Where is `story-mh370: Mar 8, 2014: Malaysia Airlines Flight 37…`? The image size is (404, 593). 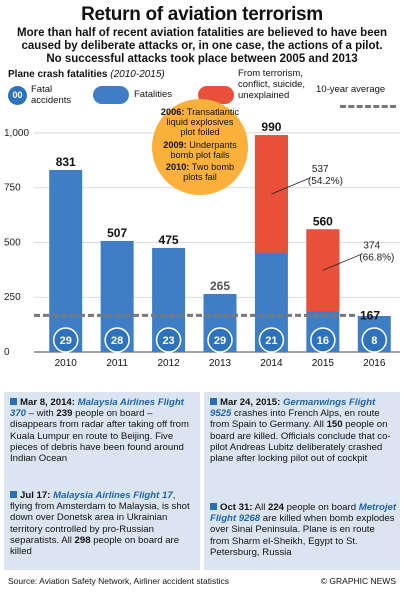 story-mh370: Mar 8, 2014: Malaysia Airlines Flight 37… is located at coordinates (99, 431).